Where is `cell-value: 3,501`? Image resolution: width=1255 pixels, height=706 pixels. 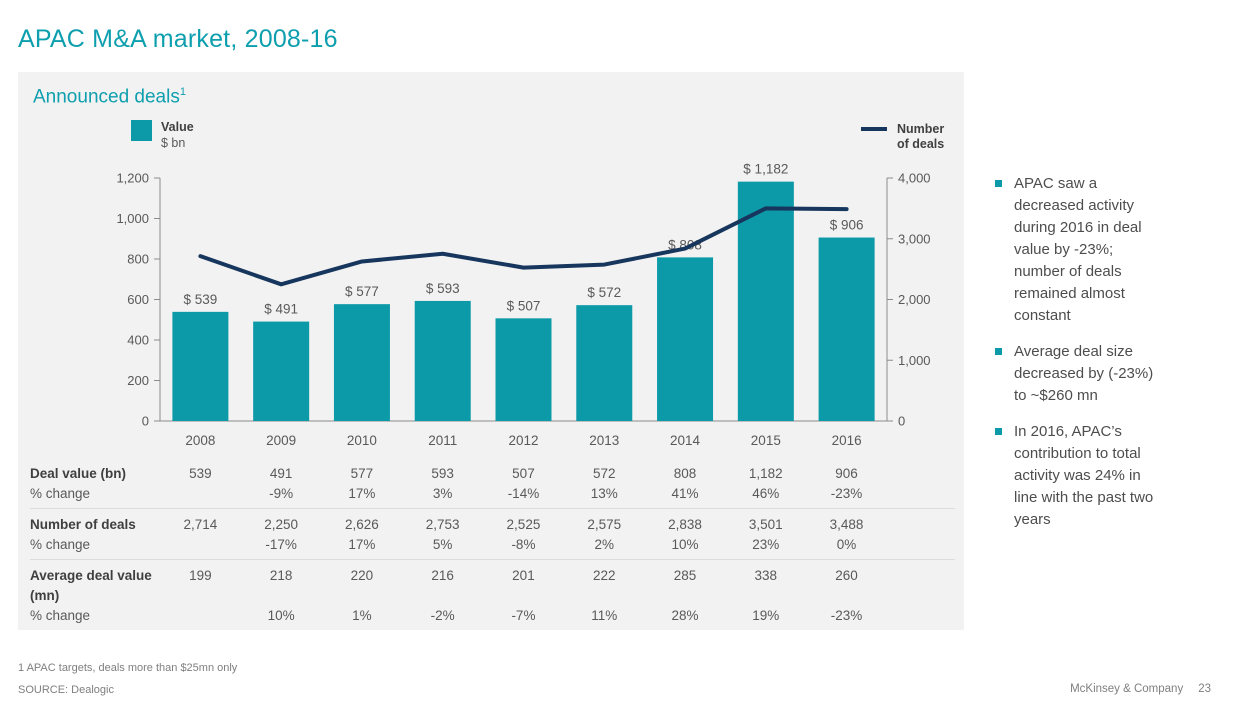
cell-value: 3,501 is located at coordinates (765, 524).